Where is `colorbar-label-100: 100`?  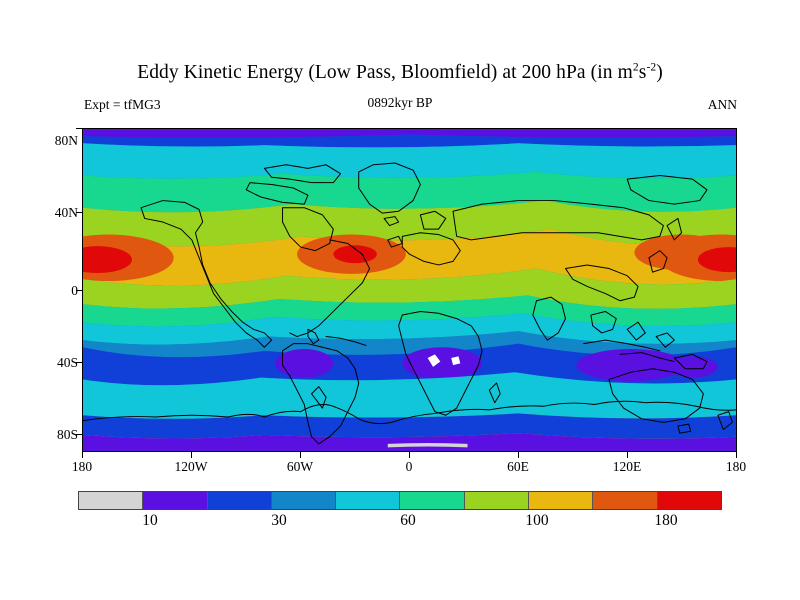 colorbar-label-100: 100 is located at coordinates (537, 520).